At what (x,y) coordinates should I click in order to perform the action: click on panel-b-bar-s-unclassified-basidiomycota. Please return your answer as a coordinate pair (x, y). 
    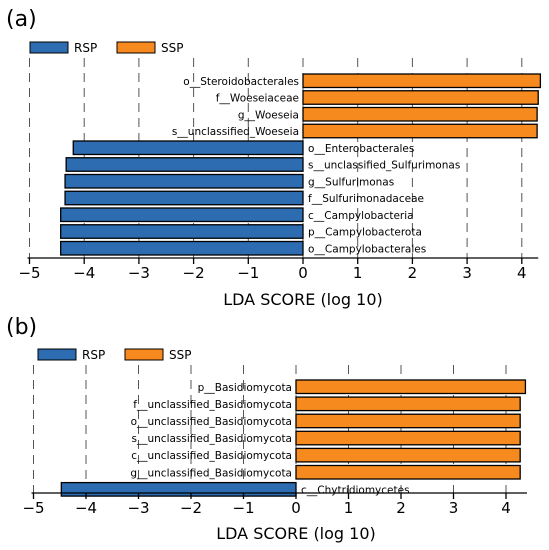
    Looking at the image, I should click on (408, 438).